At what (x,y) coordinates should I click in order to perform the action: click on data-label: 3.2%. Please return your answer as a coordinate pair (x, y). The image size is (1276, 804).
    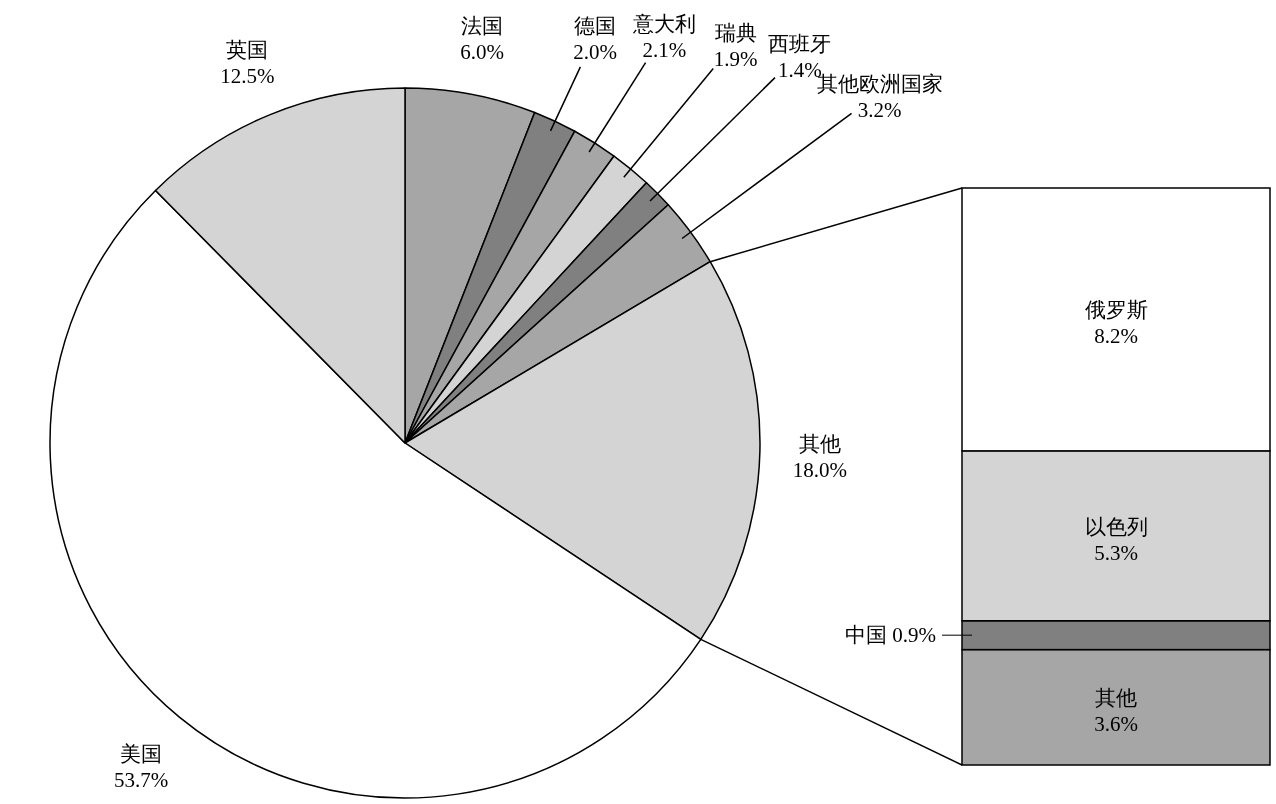
    Looking at the image, I should click on (879, 109).